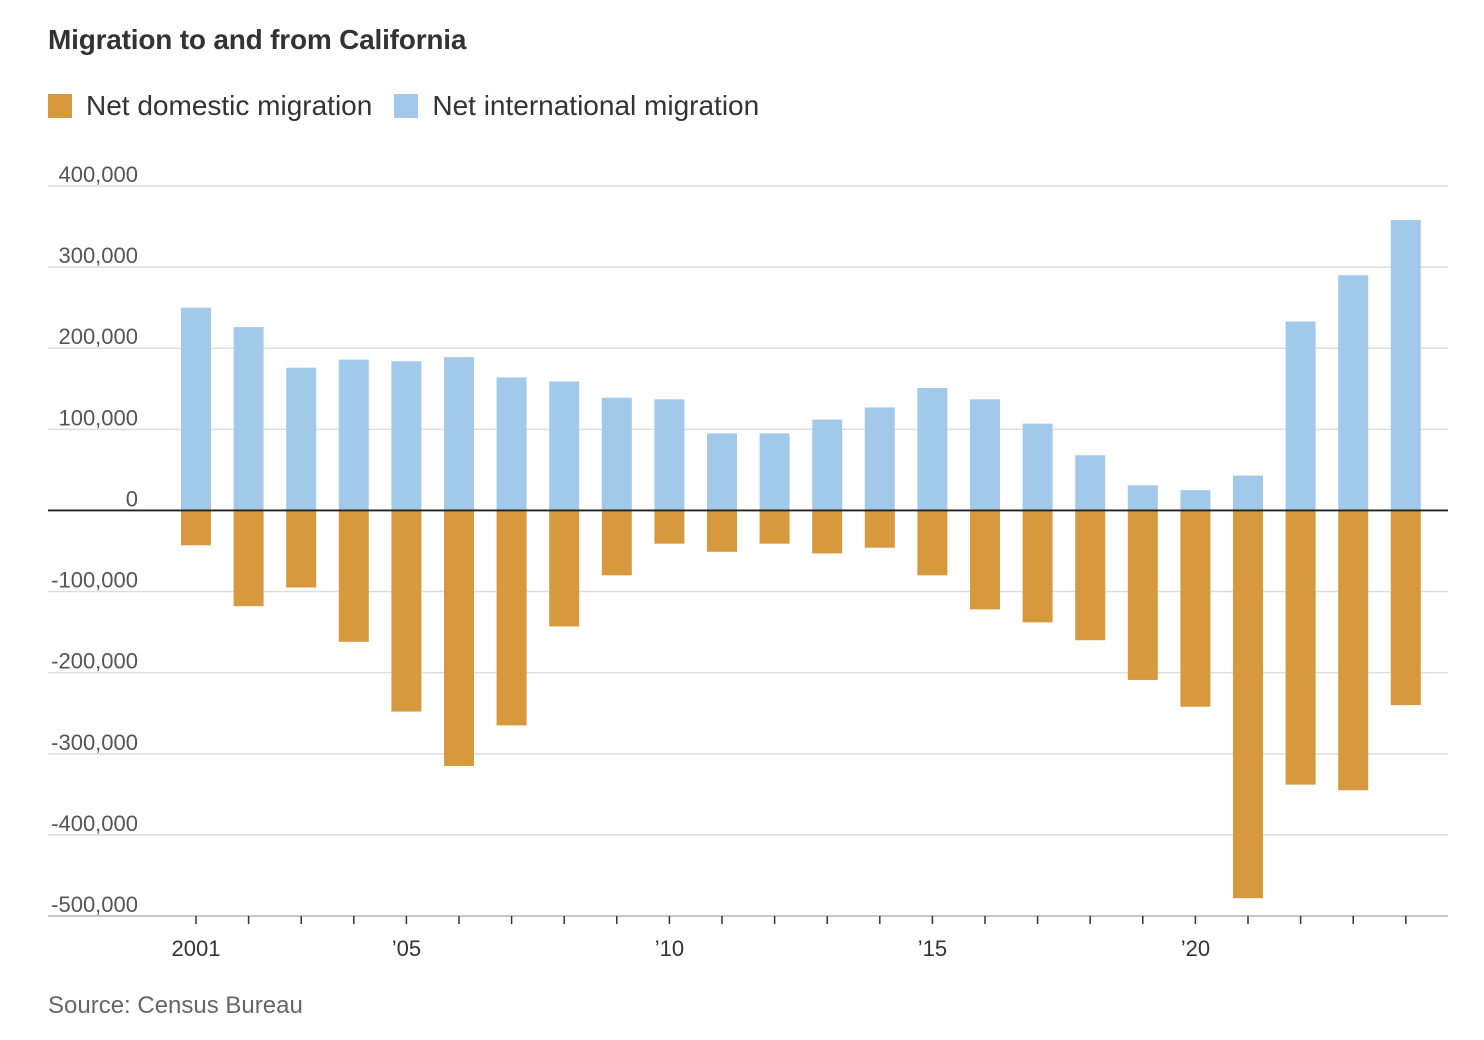  What do you see at coordinates (1195, 608) in the screenshot?
I see `bar-domestic-2020` at bounding box center [1195, 608].